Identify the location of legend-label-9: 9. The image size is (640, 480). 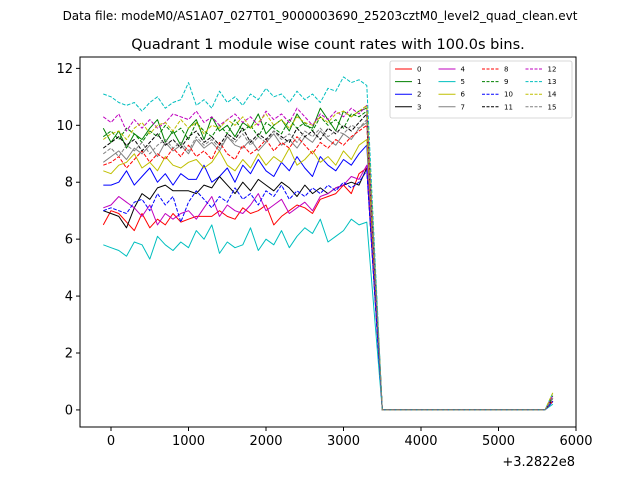
(506, 82).